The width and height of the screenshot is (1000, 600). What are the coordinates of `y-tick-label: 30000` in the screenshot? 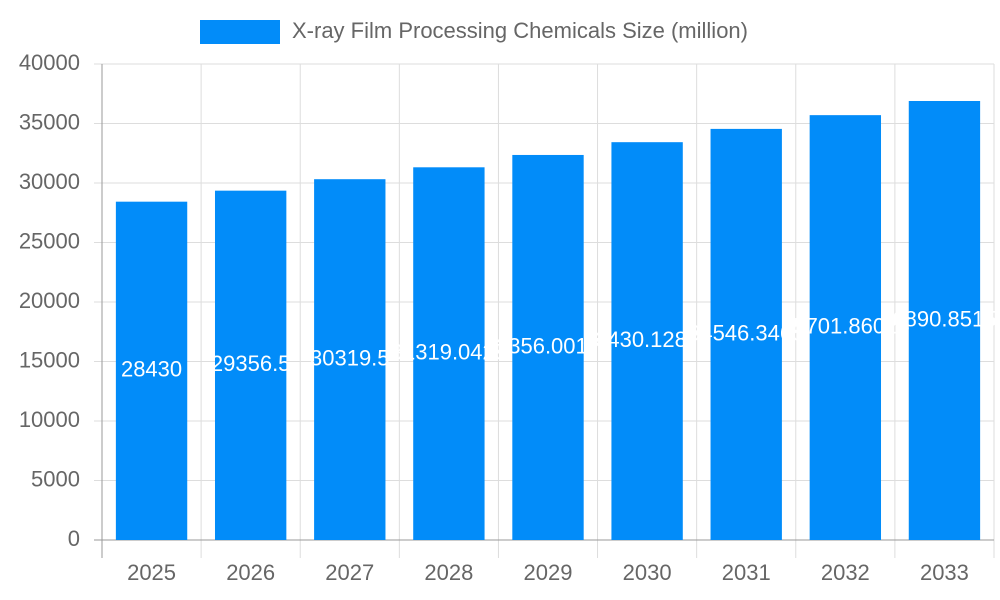 It's located at (49, 181).